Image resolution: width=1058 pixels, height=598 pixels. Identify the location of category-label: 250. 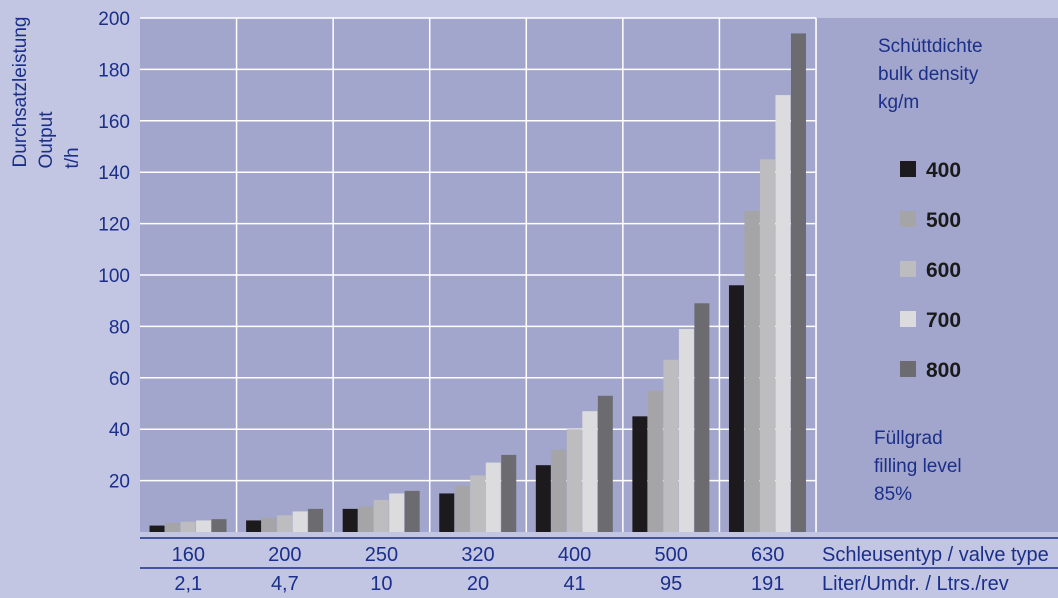
(381, 555).